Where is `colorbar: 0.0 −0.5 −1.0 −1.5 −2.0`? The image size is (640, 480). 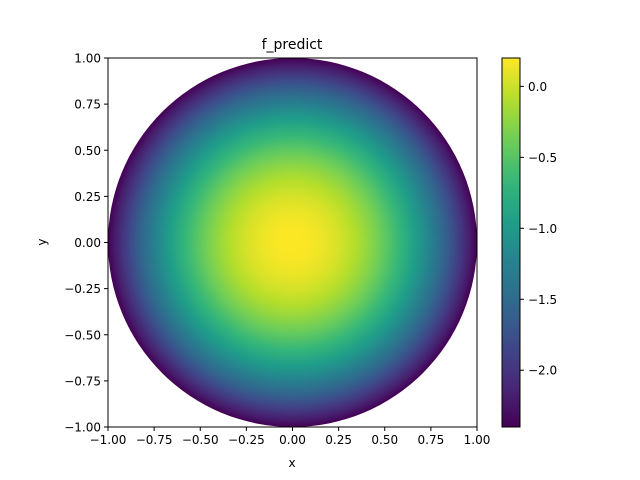 colorbar: 0.0 −0.5 −1.0 −1.5 −2.0 is located at coordinates (529, 242).